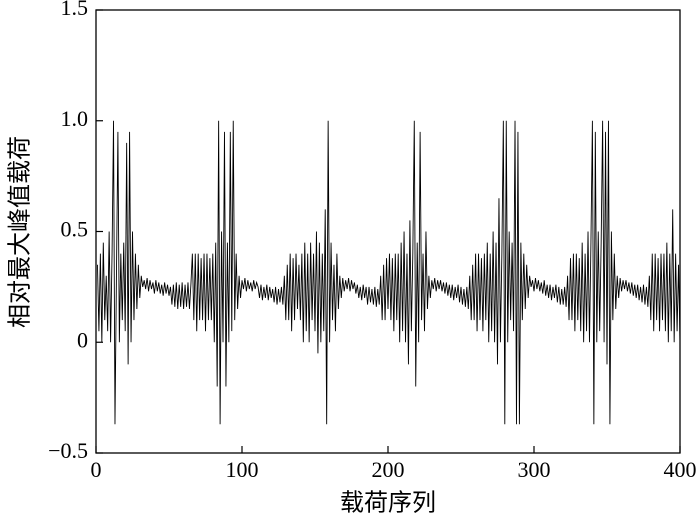 The width and height of the screenshot is (700, 522). What do you see at coordinates (242, 469) in the screenshot?
I see `x-tick-label: 100` at bounding box center [242, 469].